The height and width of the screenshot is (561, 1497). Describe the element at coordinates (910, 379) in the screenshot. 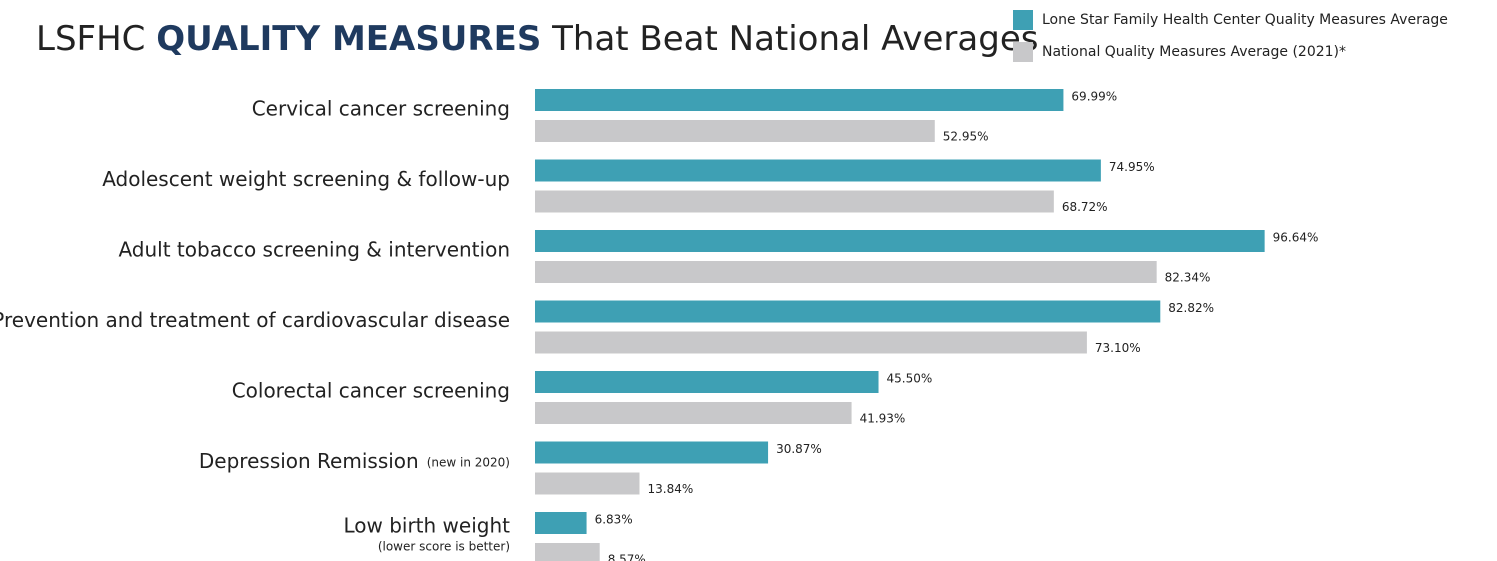

I see `value-label: 45.50%` at that location.